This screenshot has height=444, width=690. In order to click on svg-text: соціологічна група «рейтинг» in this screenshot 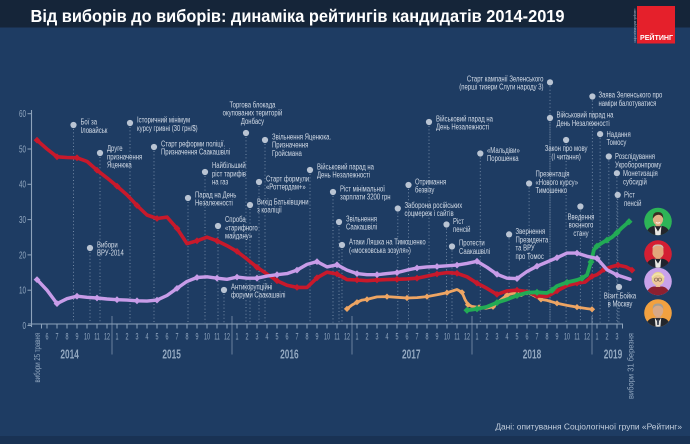, I will do `click(635, 25)`.